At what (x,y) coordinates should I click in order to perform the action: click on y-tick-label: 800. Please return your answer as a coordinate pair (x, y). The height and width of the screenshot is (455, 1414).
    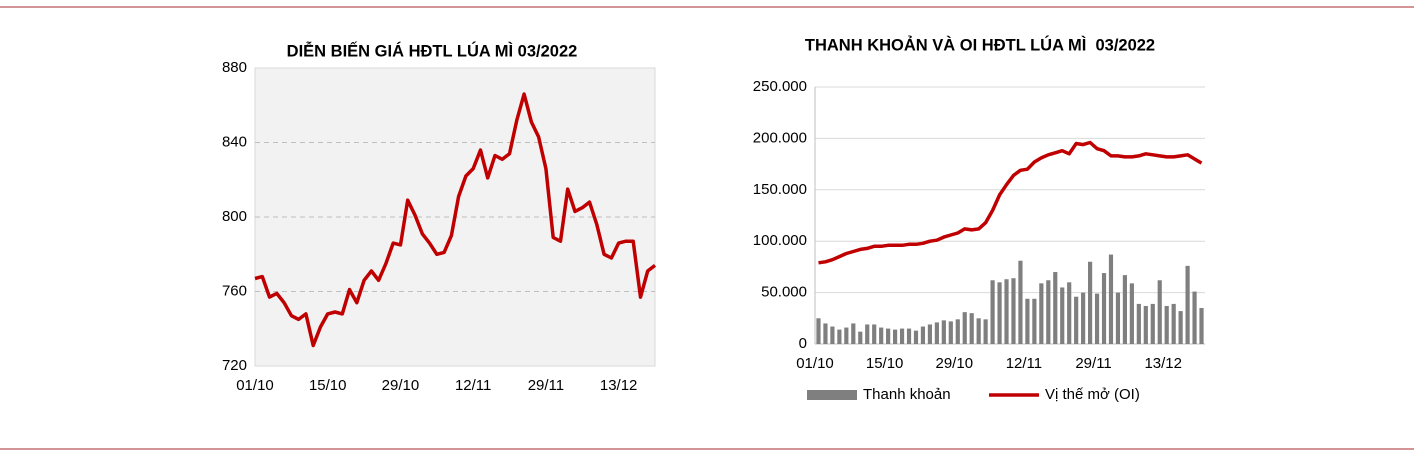
    Looking at the image, I should click on (234, 216).